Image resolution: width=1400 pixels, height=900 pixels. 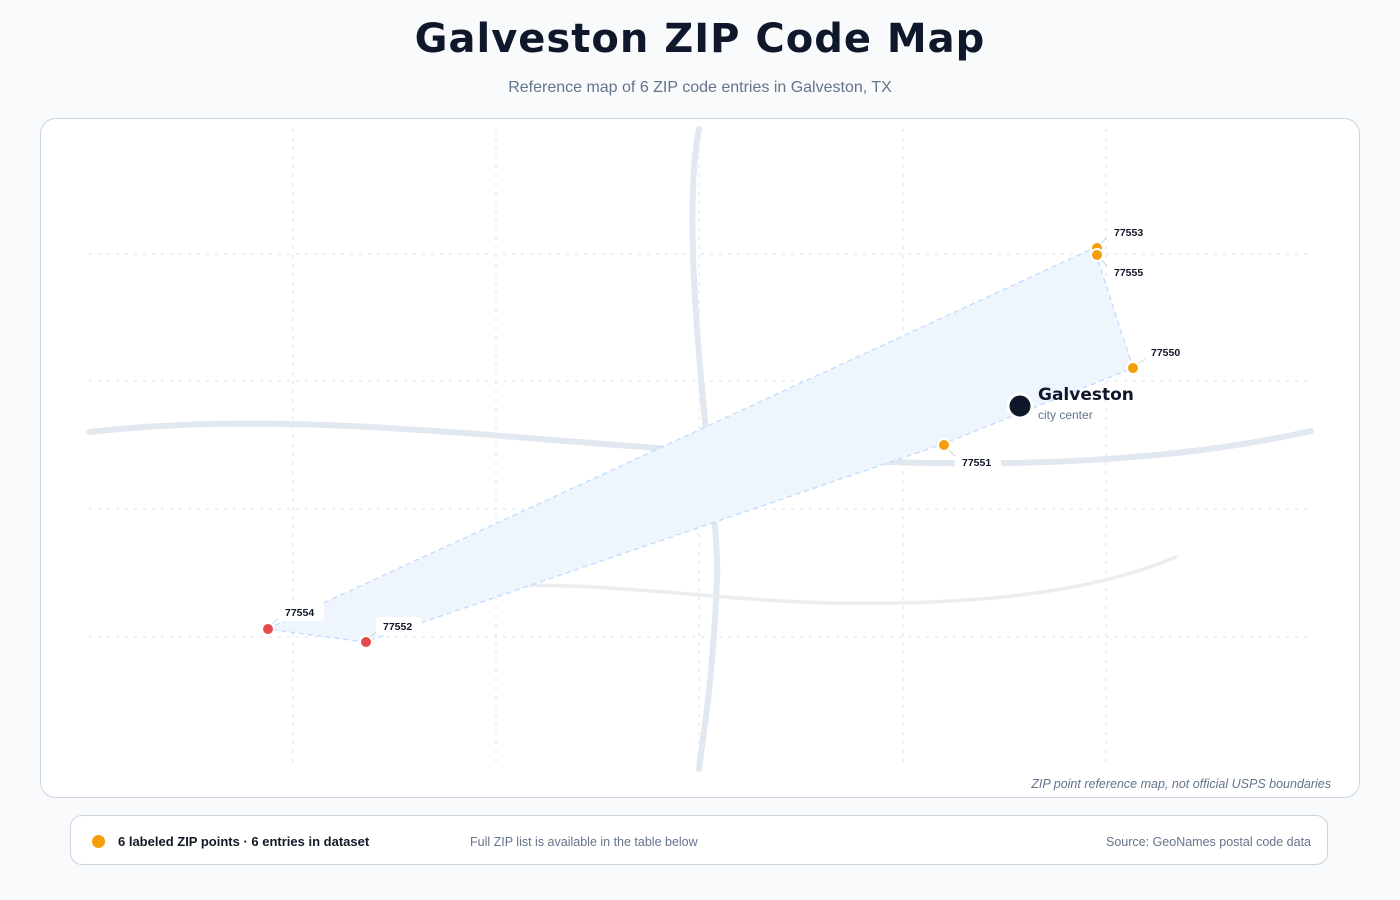 What do you see at coordinates (1208, 842) in the screenshot?
I see `data-source: Source: GeoNames postal code data` at bounding box center [1208, 842].